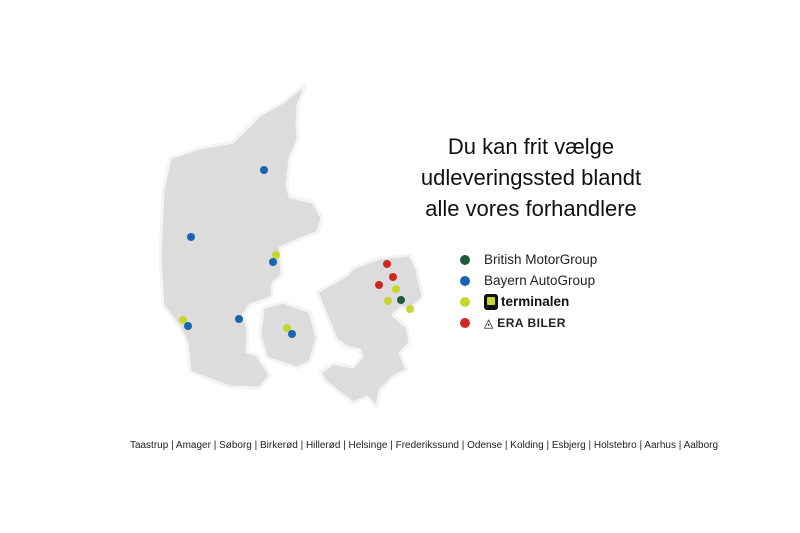 This screenshot has width=800, height=533. What do you see at coordinates (531, 208) in the screenshot?
I see `headline-line: alle vores forhandlere` at bounding box center [531, 208].